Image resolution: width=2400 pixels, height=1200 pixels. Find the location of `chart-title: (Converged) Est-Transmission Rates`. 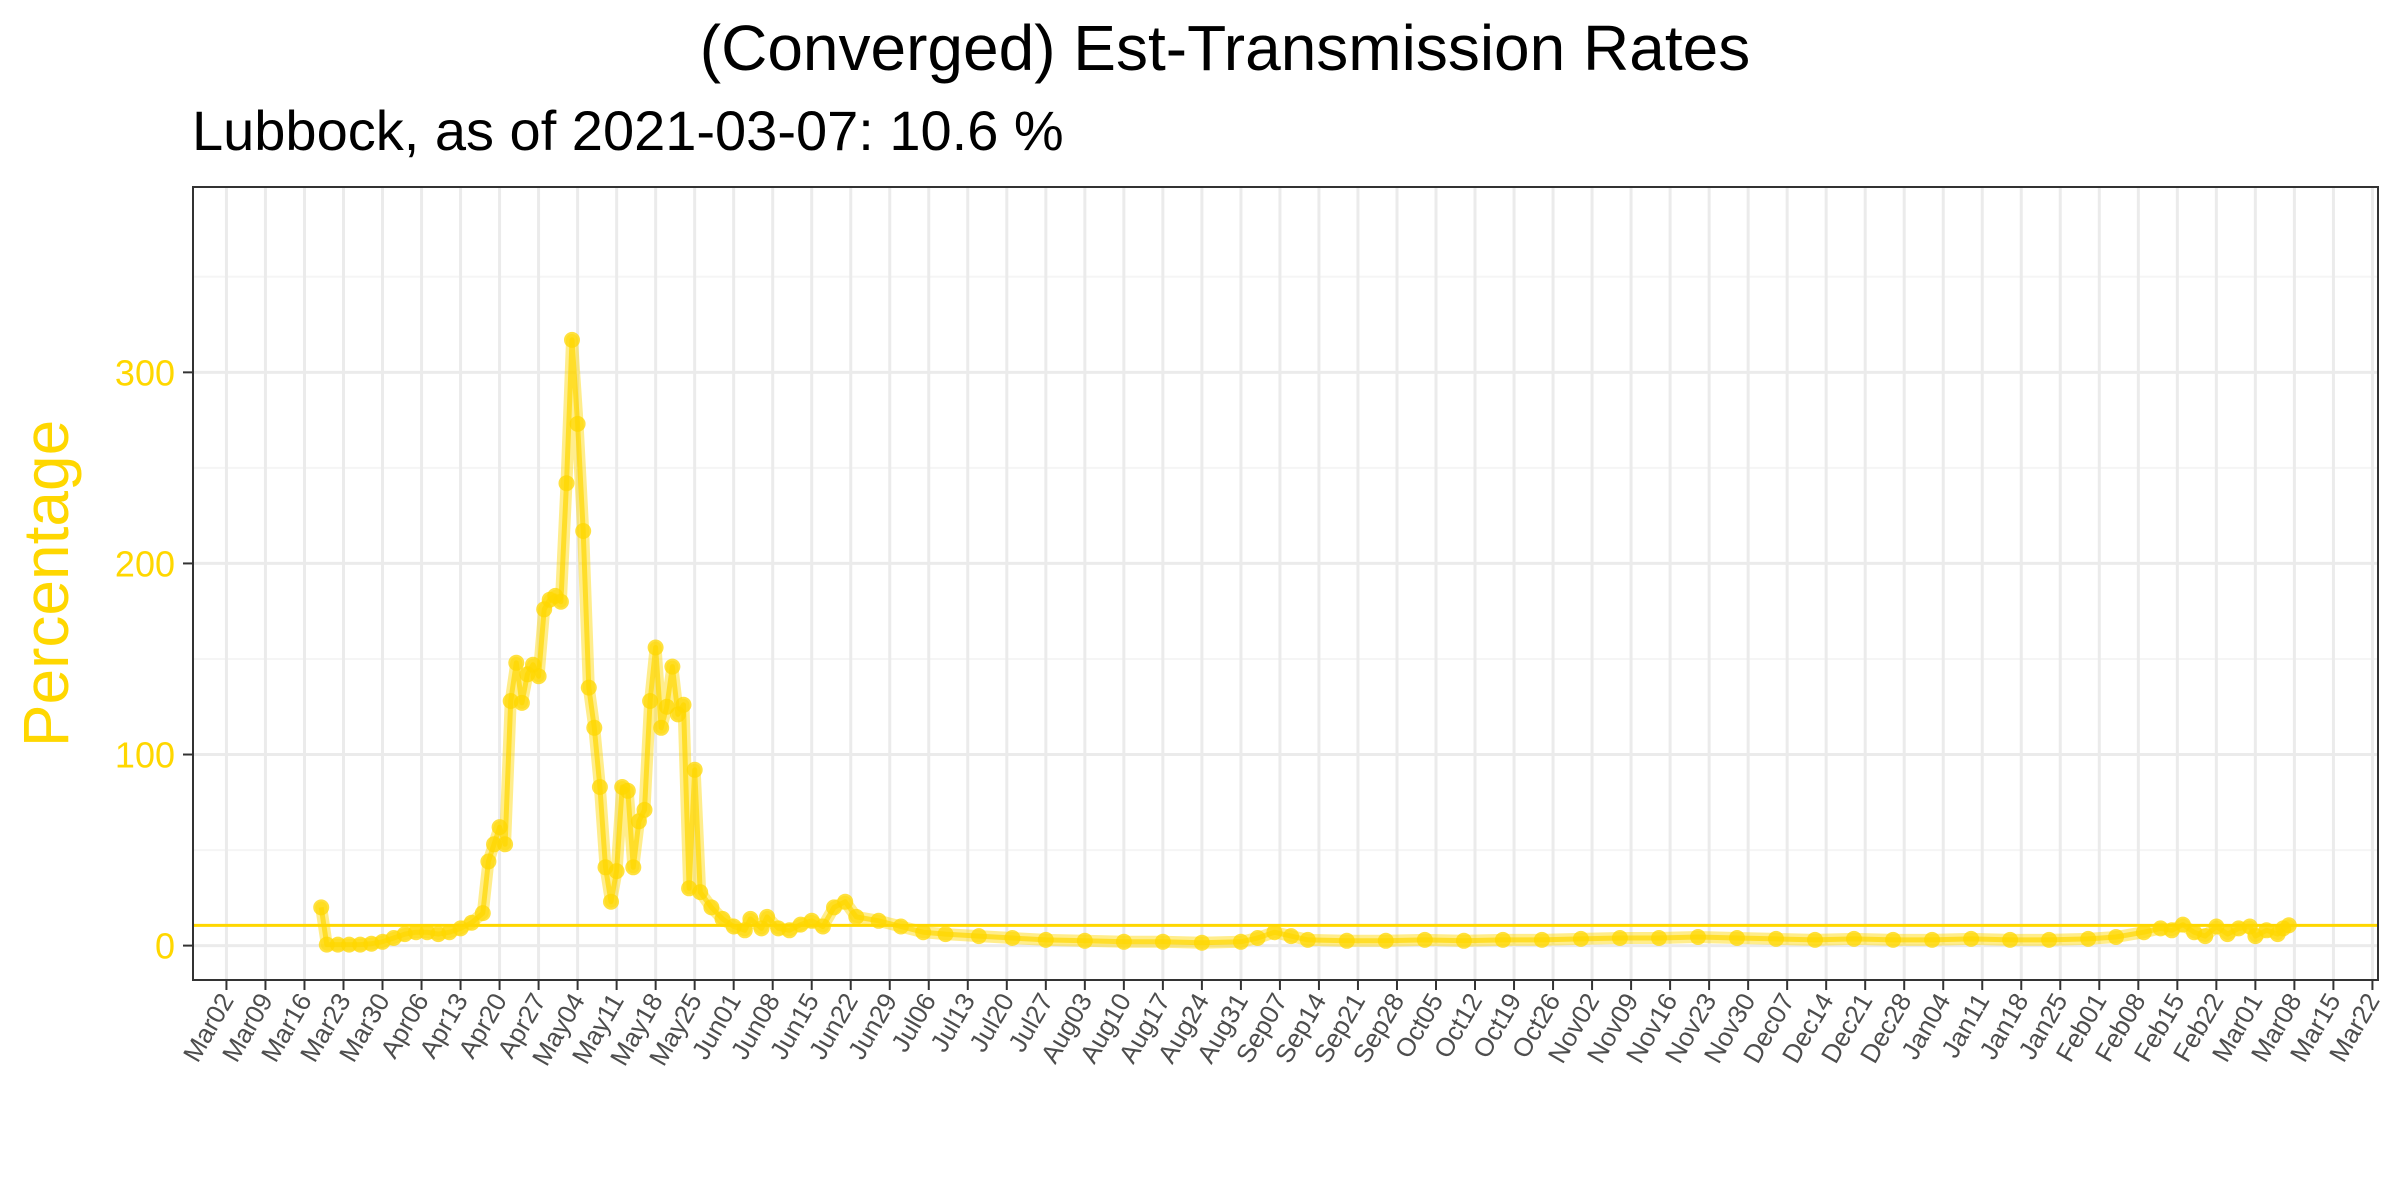

chart-title: (Converged) Est-Transmission Rates is located at coordinates (1225, 48).